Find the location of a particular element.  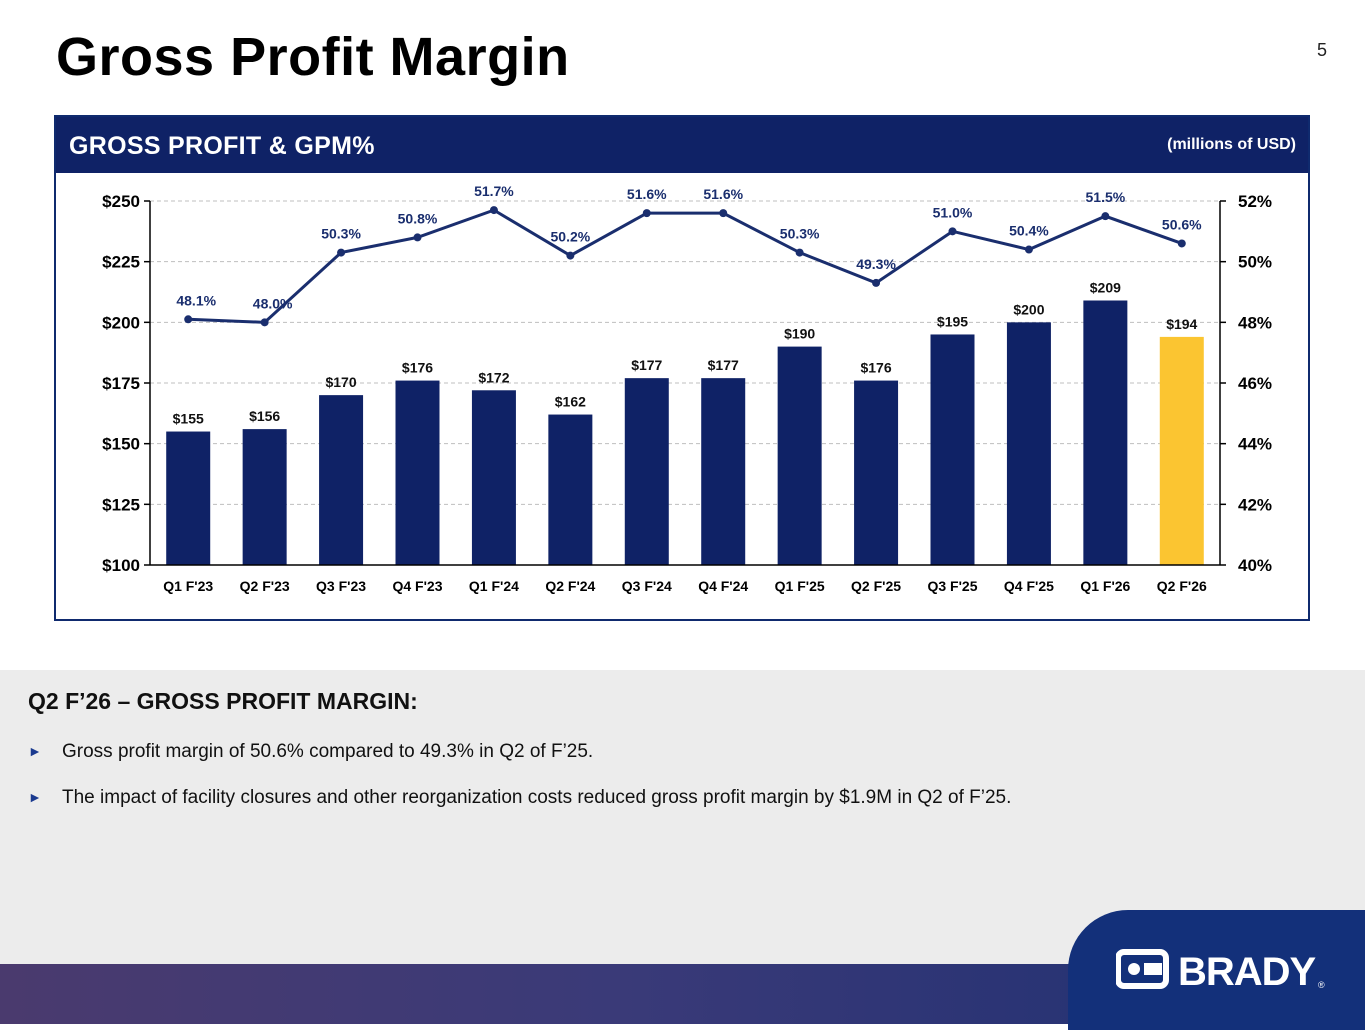

x-tick-label: Q1 F'24 is located at coordinates (494, 586).